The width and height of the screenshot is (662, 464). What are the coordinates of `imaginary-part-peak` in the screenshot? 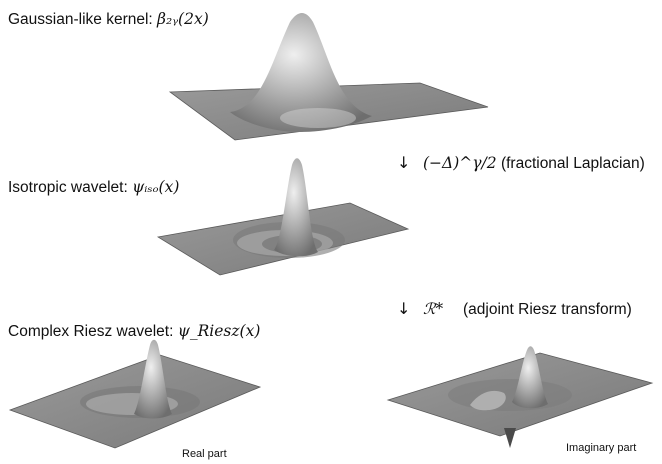 It's located at (530, 377).